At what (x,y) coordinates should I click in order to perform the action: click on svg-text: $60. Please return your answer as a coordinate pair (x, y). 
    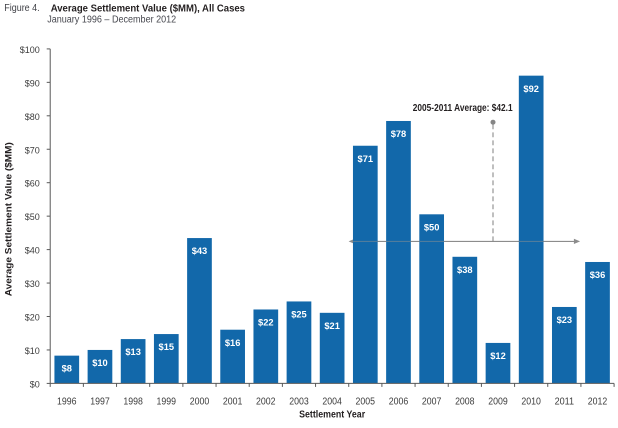
    Looking at the image, I should click on (32, 184).